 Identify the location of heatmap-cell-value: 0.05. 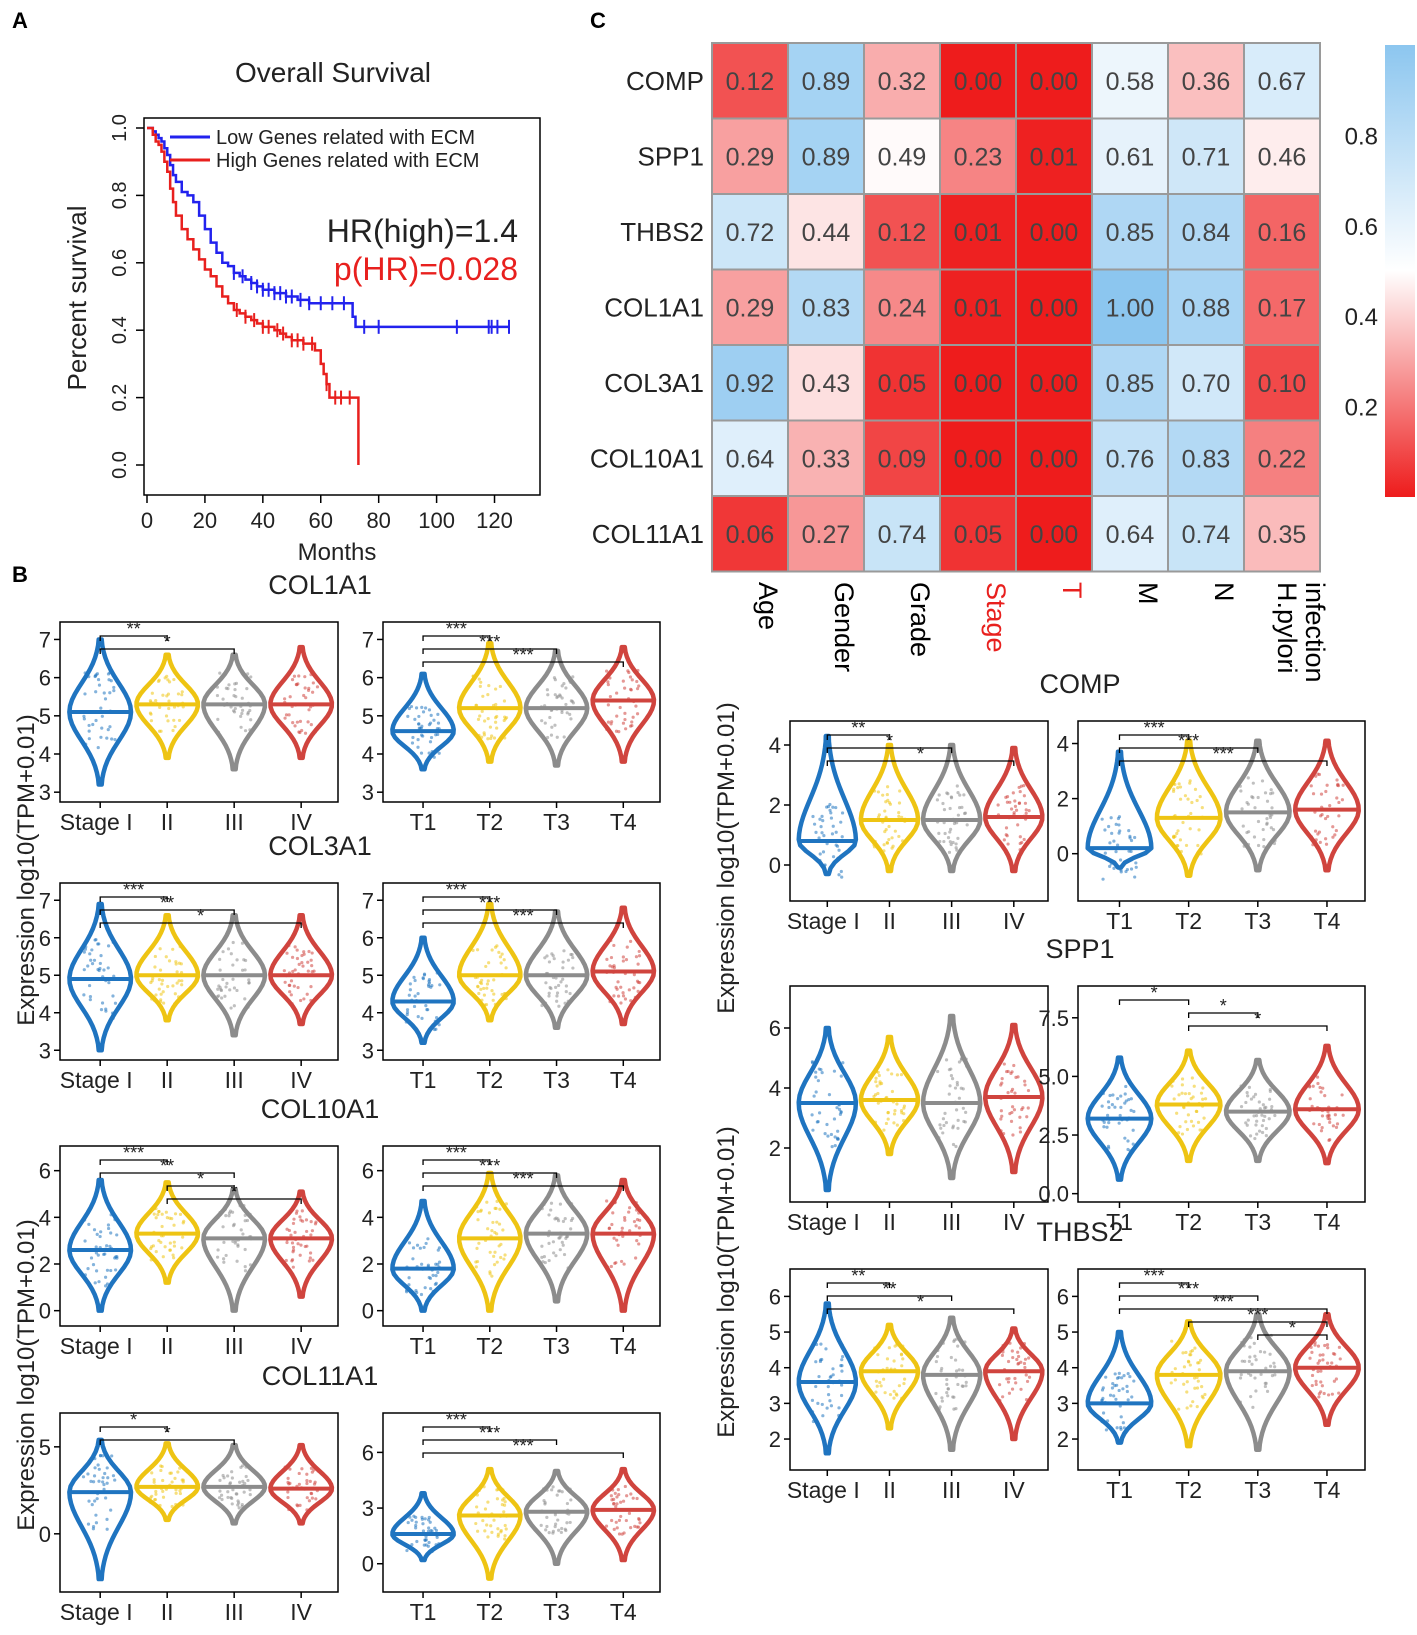
(902, 384).